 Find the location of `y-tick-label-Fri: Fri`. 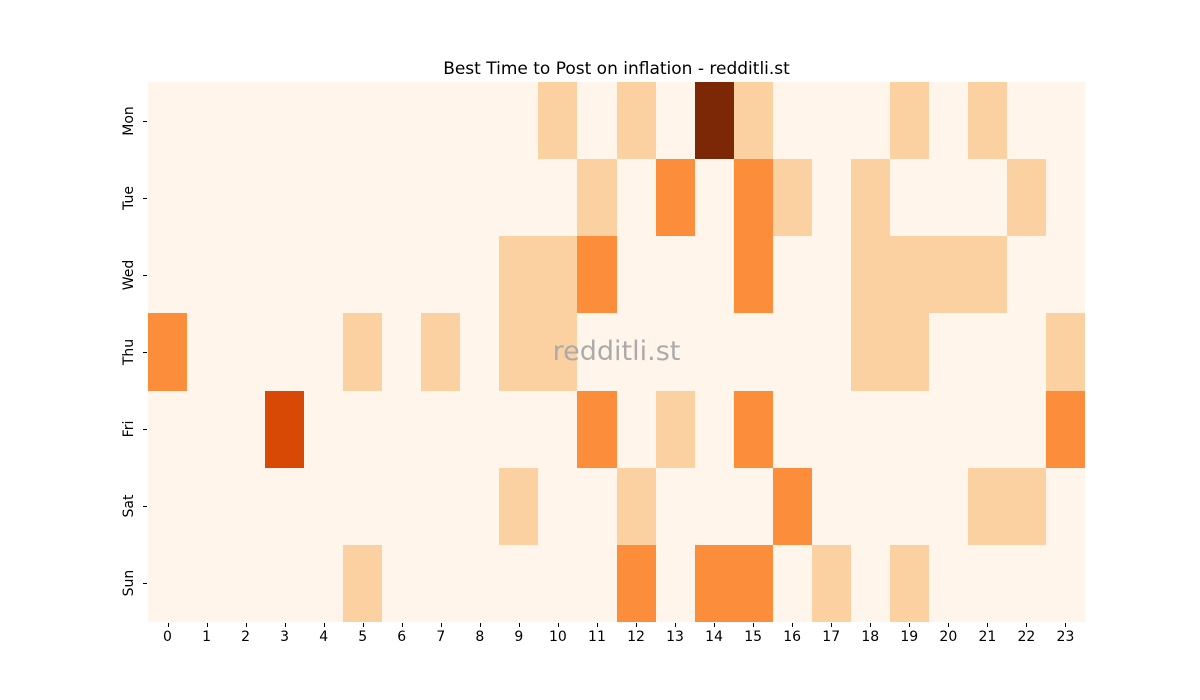

y-tick-label-Fri: Fri is located at coordinates (129, 429).